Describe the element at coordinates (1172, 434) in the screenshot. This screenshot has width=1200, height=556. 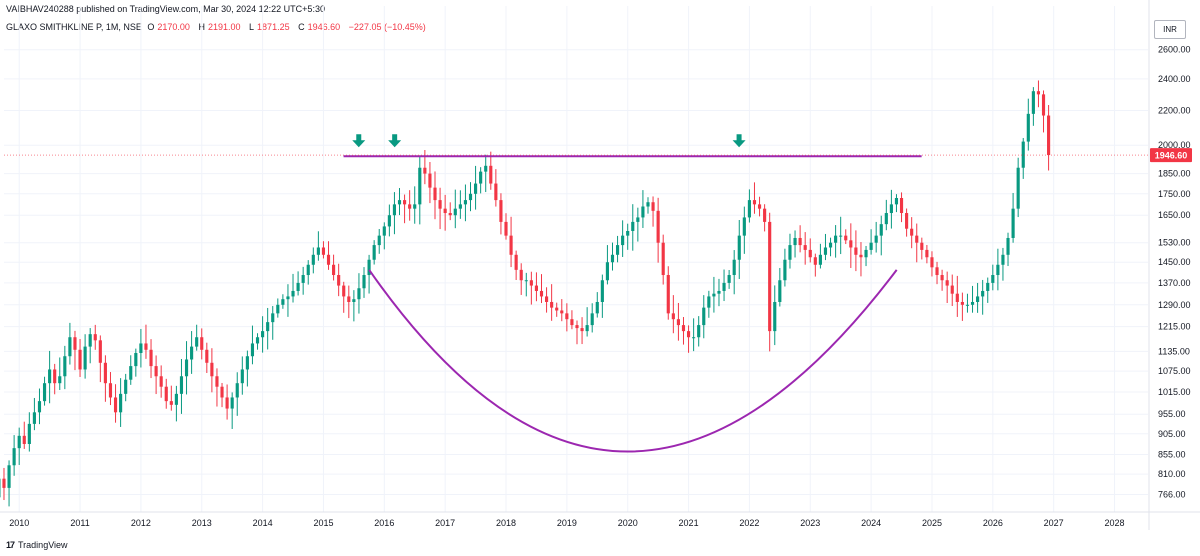
I see `y-tick-label: 905.00` at that location.